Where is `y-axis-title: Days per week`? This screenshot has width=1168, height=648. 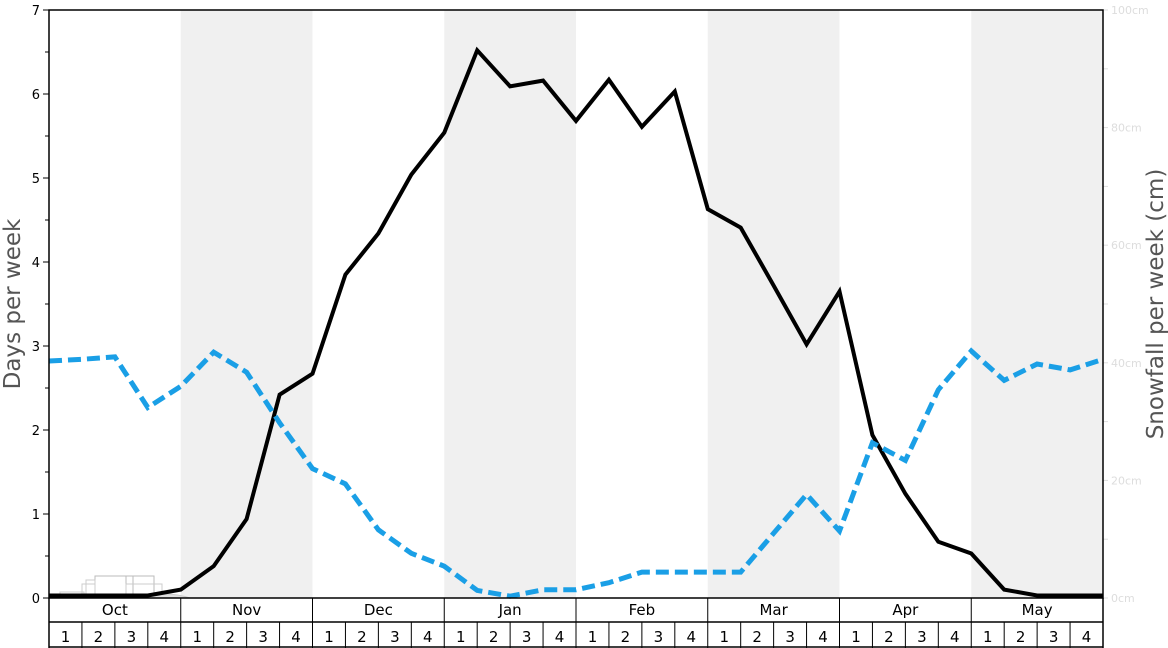
y-axis-title: Days per week is located at coordinates (13, 303).